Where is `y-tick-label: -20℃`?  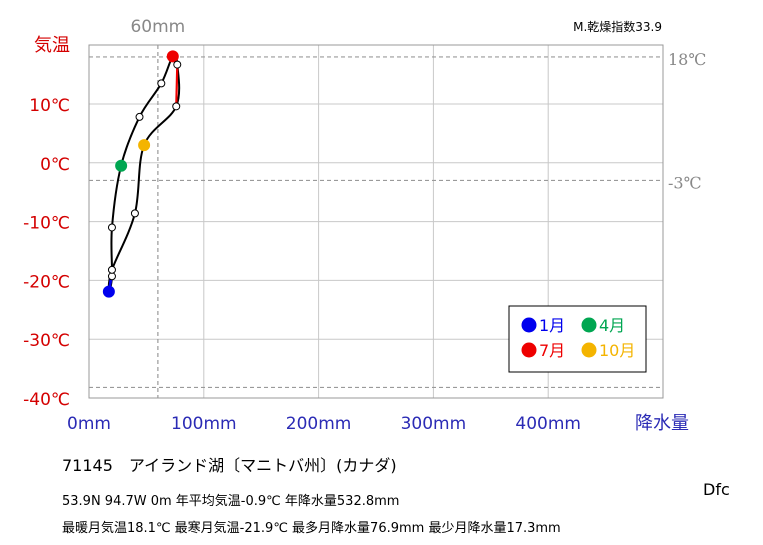
y-tick-label: -20℃ is located at coordinates (46, 282).